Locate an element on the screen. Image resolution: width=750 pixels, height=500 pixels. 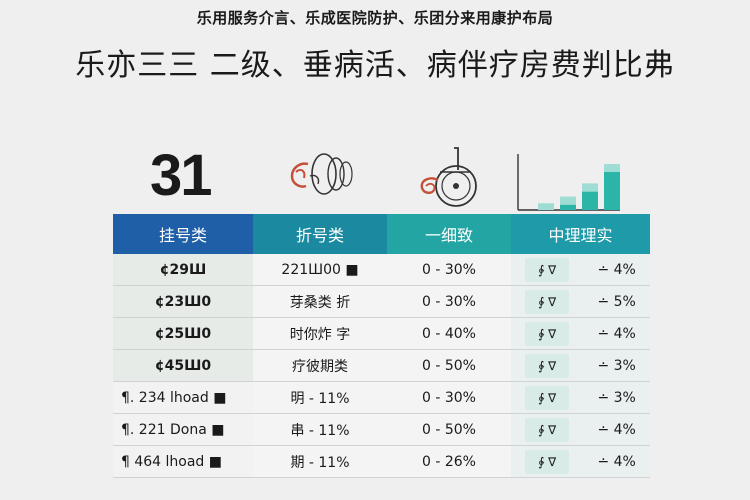
table-cell-value: ∸ 5% is located at coordinates (616, 301).